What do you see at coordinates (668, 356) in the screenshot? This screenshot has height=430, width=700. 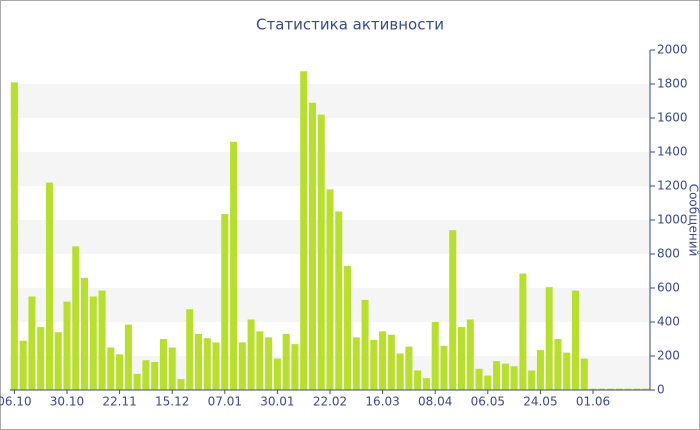 I see `y-tick-label: 200` at bounding box center [668, 356].